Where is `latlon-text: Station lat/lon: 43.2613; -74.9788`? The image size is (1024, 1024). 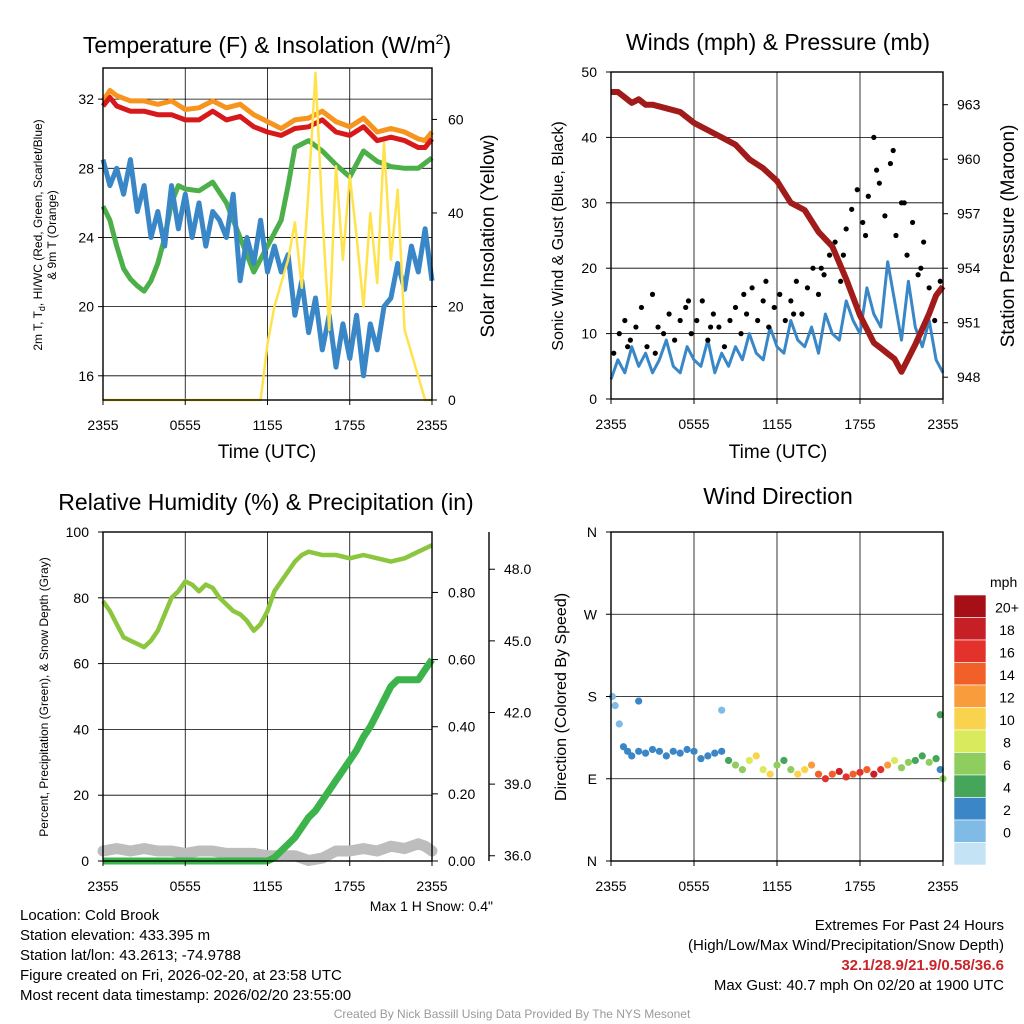 latlon-text: Station lat/lon: 43.2613; -74.9788 is located at coordinates (131, 955).